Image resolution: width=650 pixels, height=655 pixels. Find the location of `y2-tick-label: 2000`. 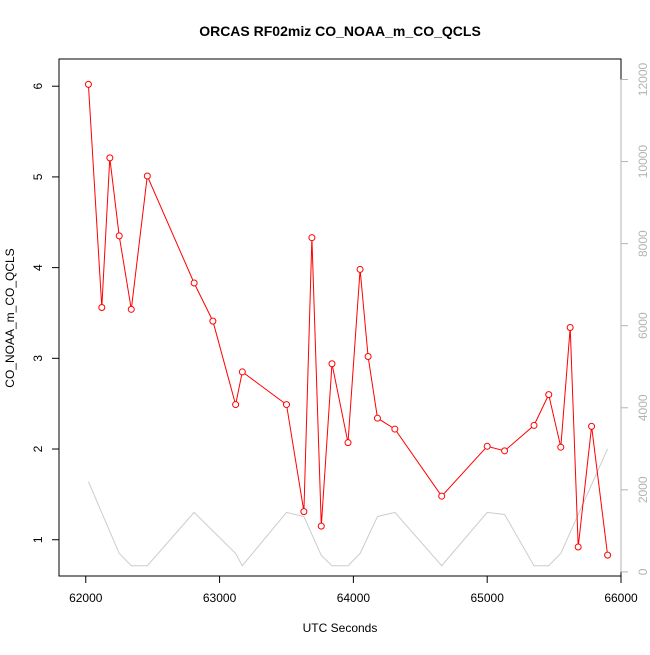

y2-tick-label: 2000 is located at coordinates (643, 489).